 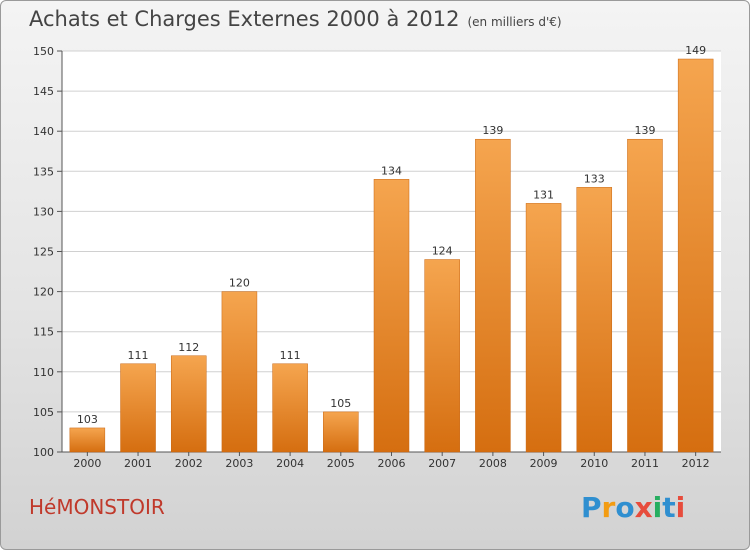 I want to click on x-tick-label-2011: 2011, so click(x=645, y=463).